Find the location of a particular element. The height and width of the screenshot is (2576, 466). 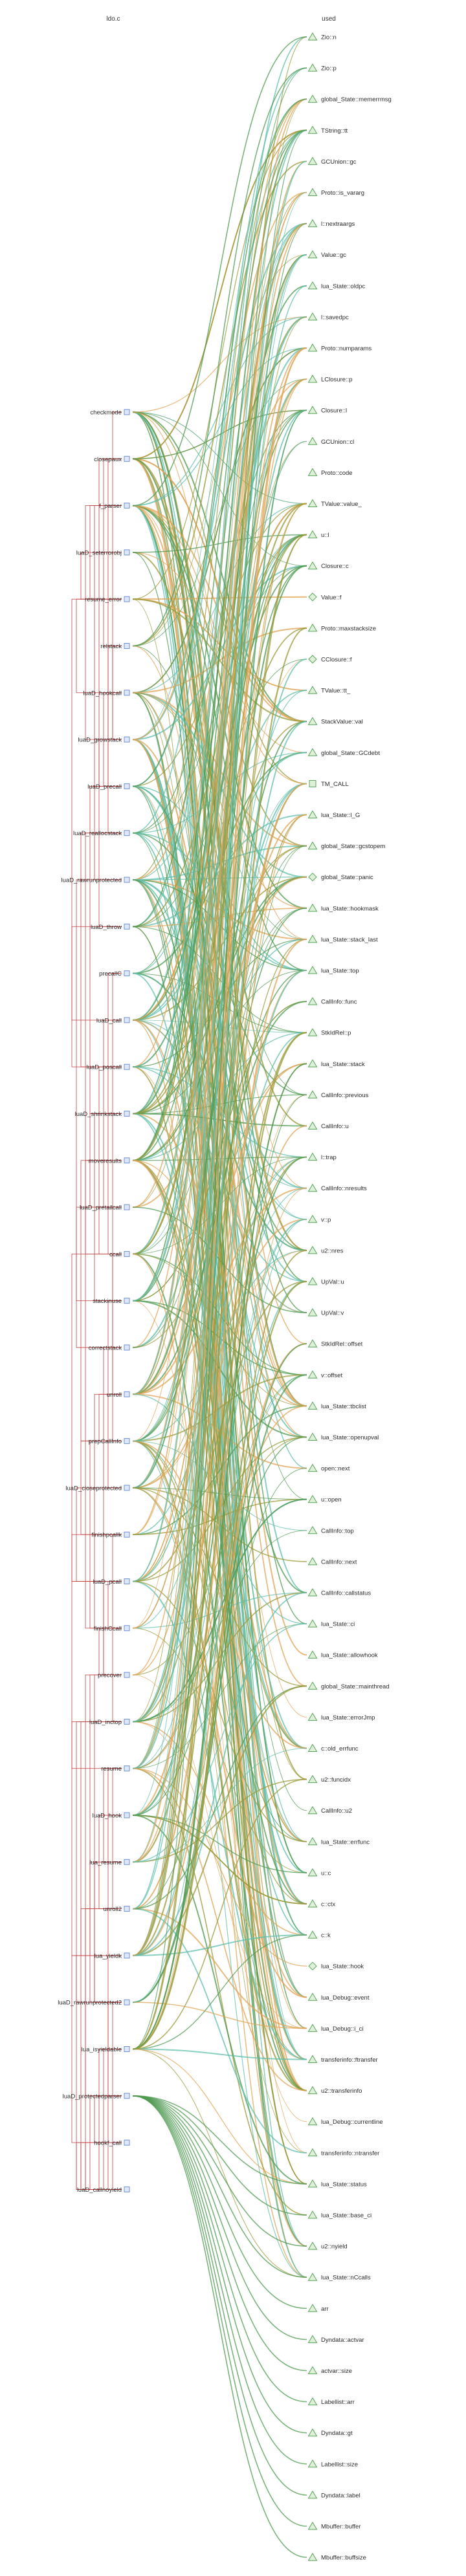

function-node: stackinuse is located at coordinates (111, 1301).